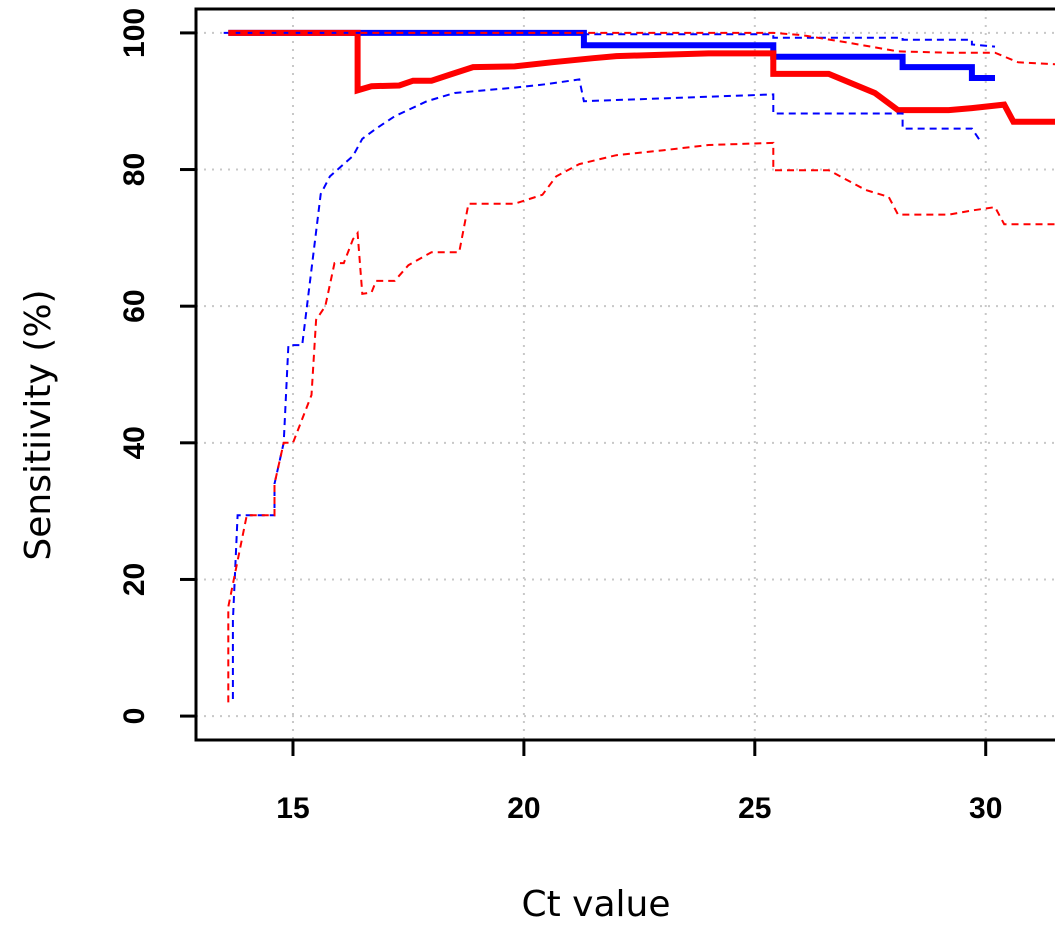  I want to click on x-tick-label-25: 25, so click(754, 808).